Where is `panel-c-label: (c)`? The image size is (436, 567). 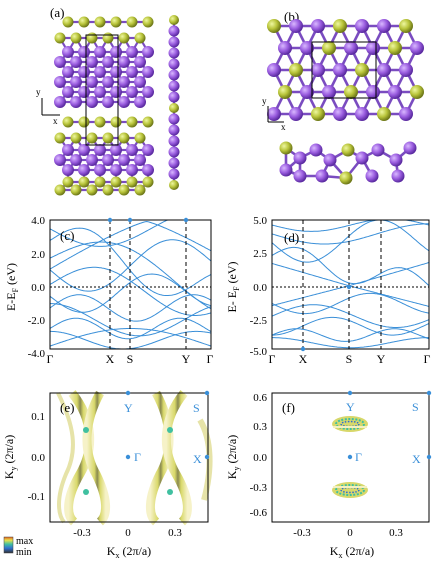 panel-c-label: (c) is located at coordinates (67, 235).